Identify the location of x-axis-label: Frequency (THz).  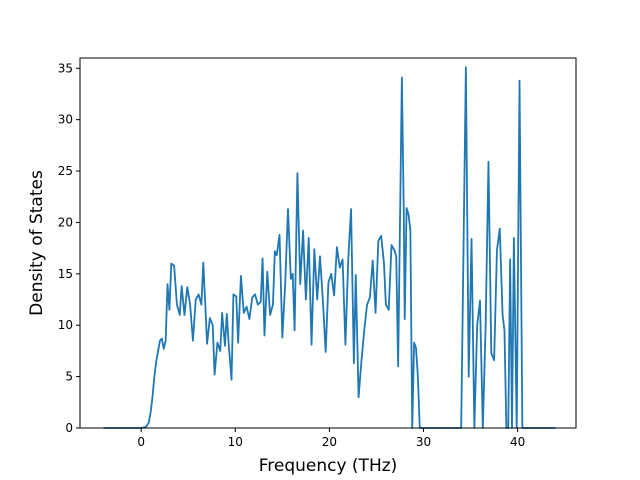
(328, 466).